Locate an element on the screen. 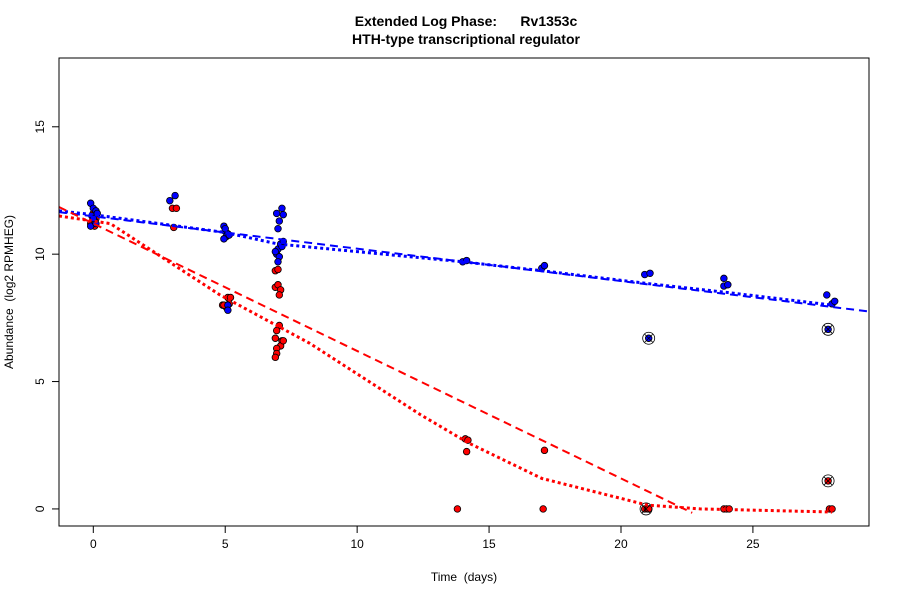 This screenshot has width=900, height=600. x-axis-label: Time (days) is located at coordinates (464, 577).